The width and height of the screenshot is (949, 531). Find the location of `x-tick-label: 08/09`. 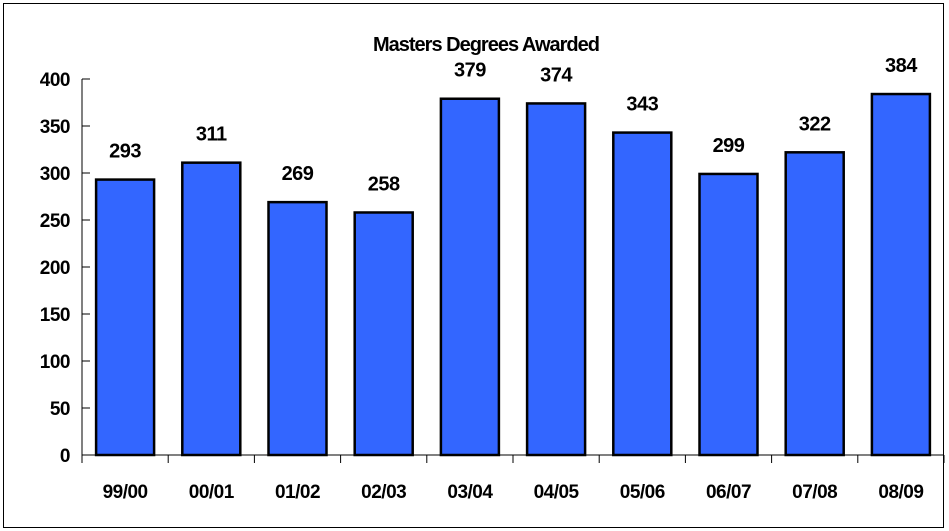

x-tick-label: 08/09 is located at coordinates (900, 492).